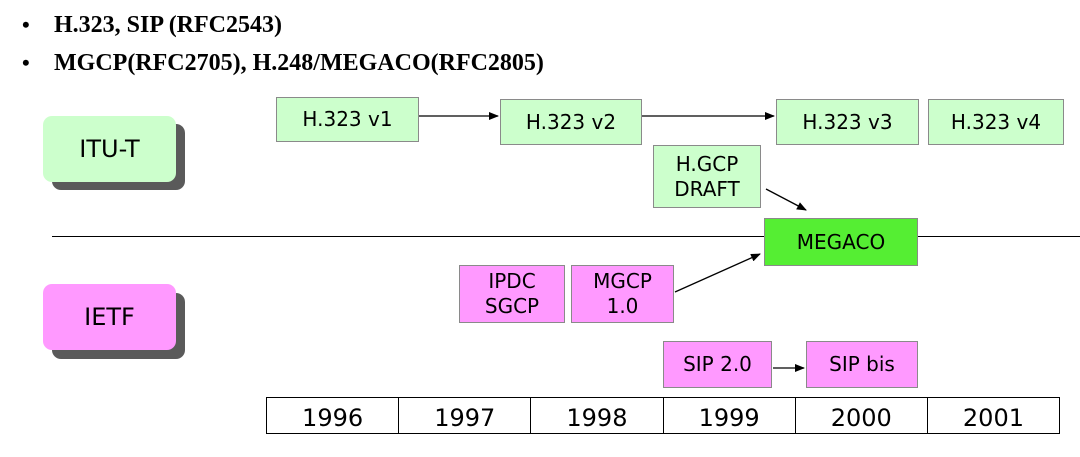  I want to click on year-cell: 2001, so click(993, 418).